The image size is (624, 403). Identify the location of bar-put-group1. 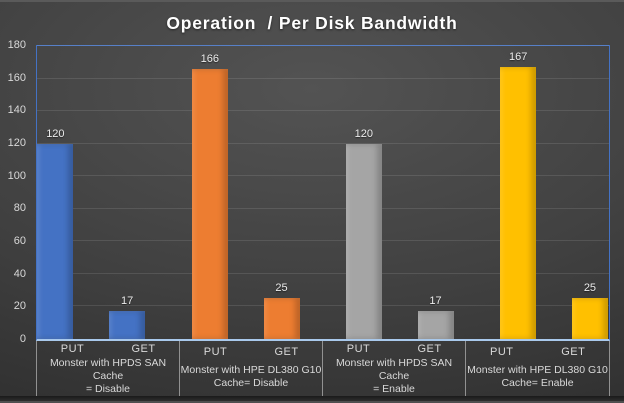
(55, 241).